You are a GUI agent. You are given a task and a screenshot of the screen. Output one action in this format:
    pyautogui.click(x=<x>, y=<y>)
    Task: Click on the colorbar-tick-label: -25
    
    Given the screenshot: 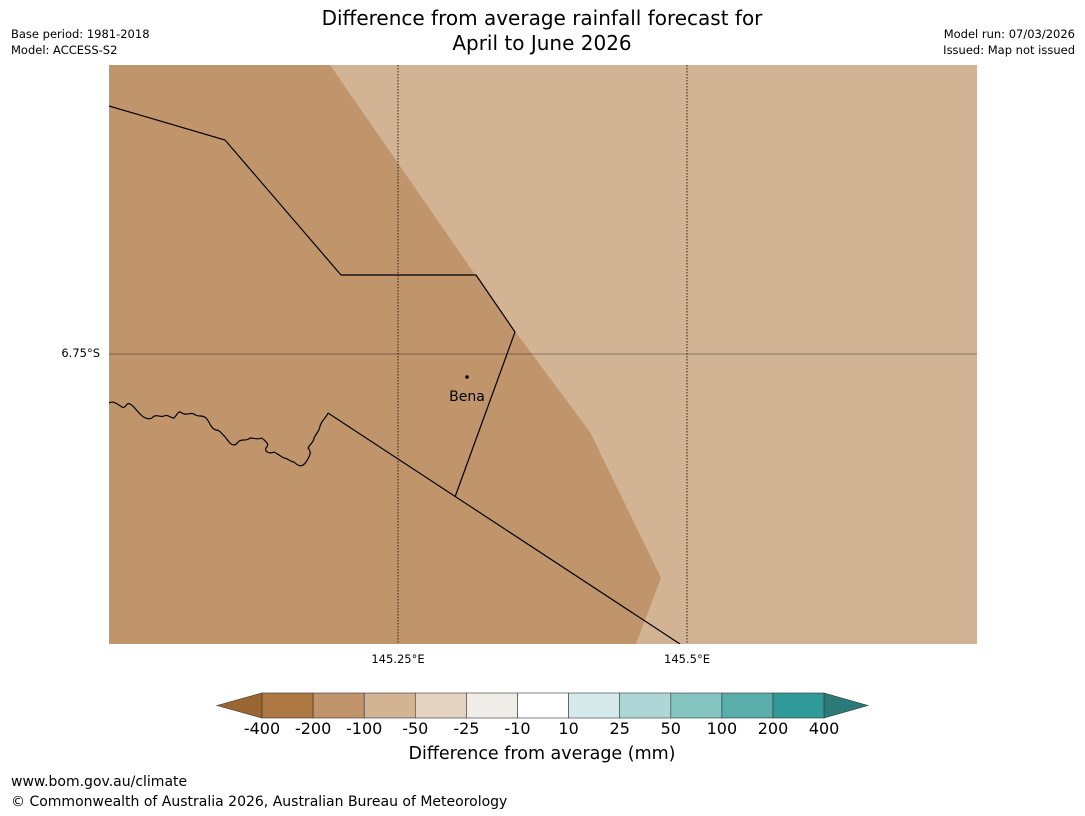 What is the action you would take?
    pyautogui.click(x=466, y=728)
    